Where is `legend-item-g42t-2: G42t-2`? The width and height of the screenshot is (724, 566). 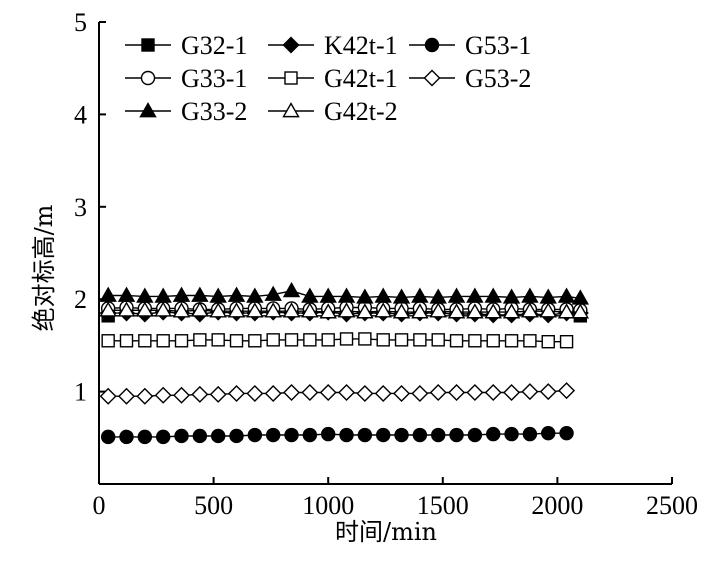 legend-item-g42t-2: G42t-2 is located at coordinates (333, 111).